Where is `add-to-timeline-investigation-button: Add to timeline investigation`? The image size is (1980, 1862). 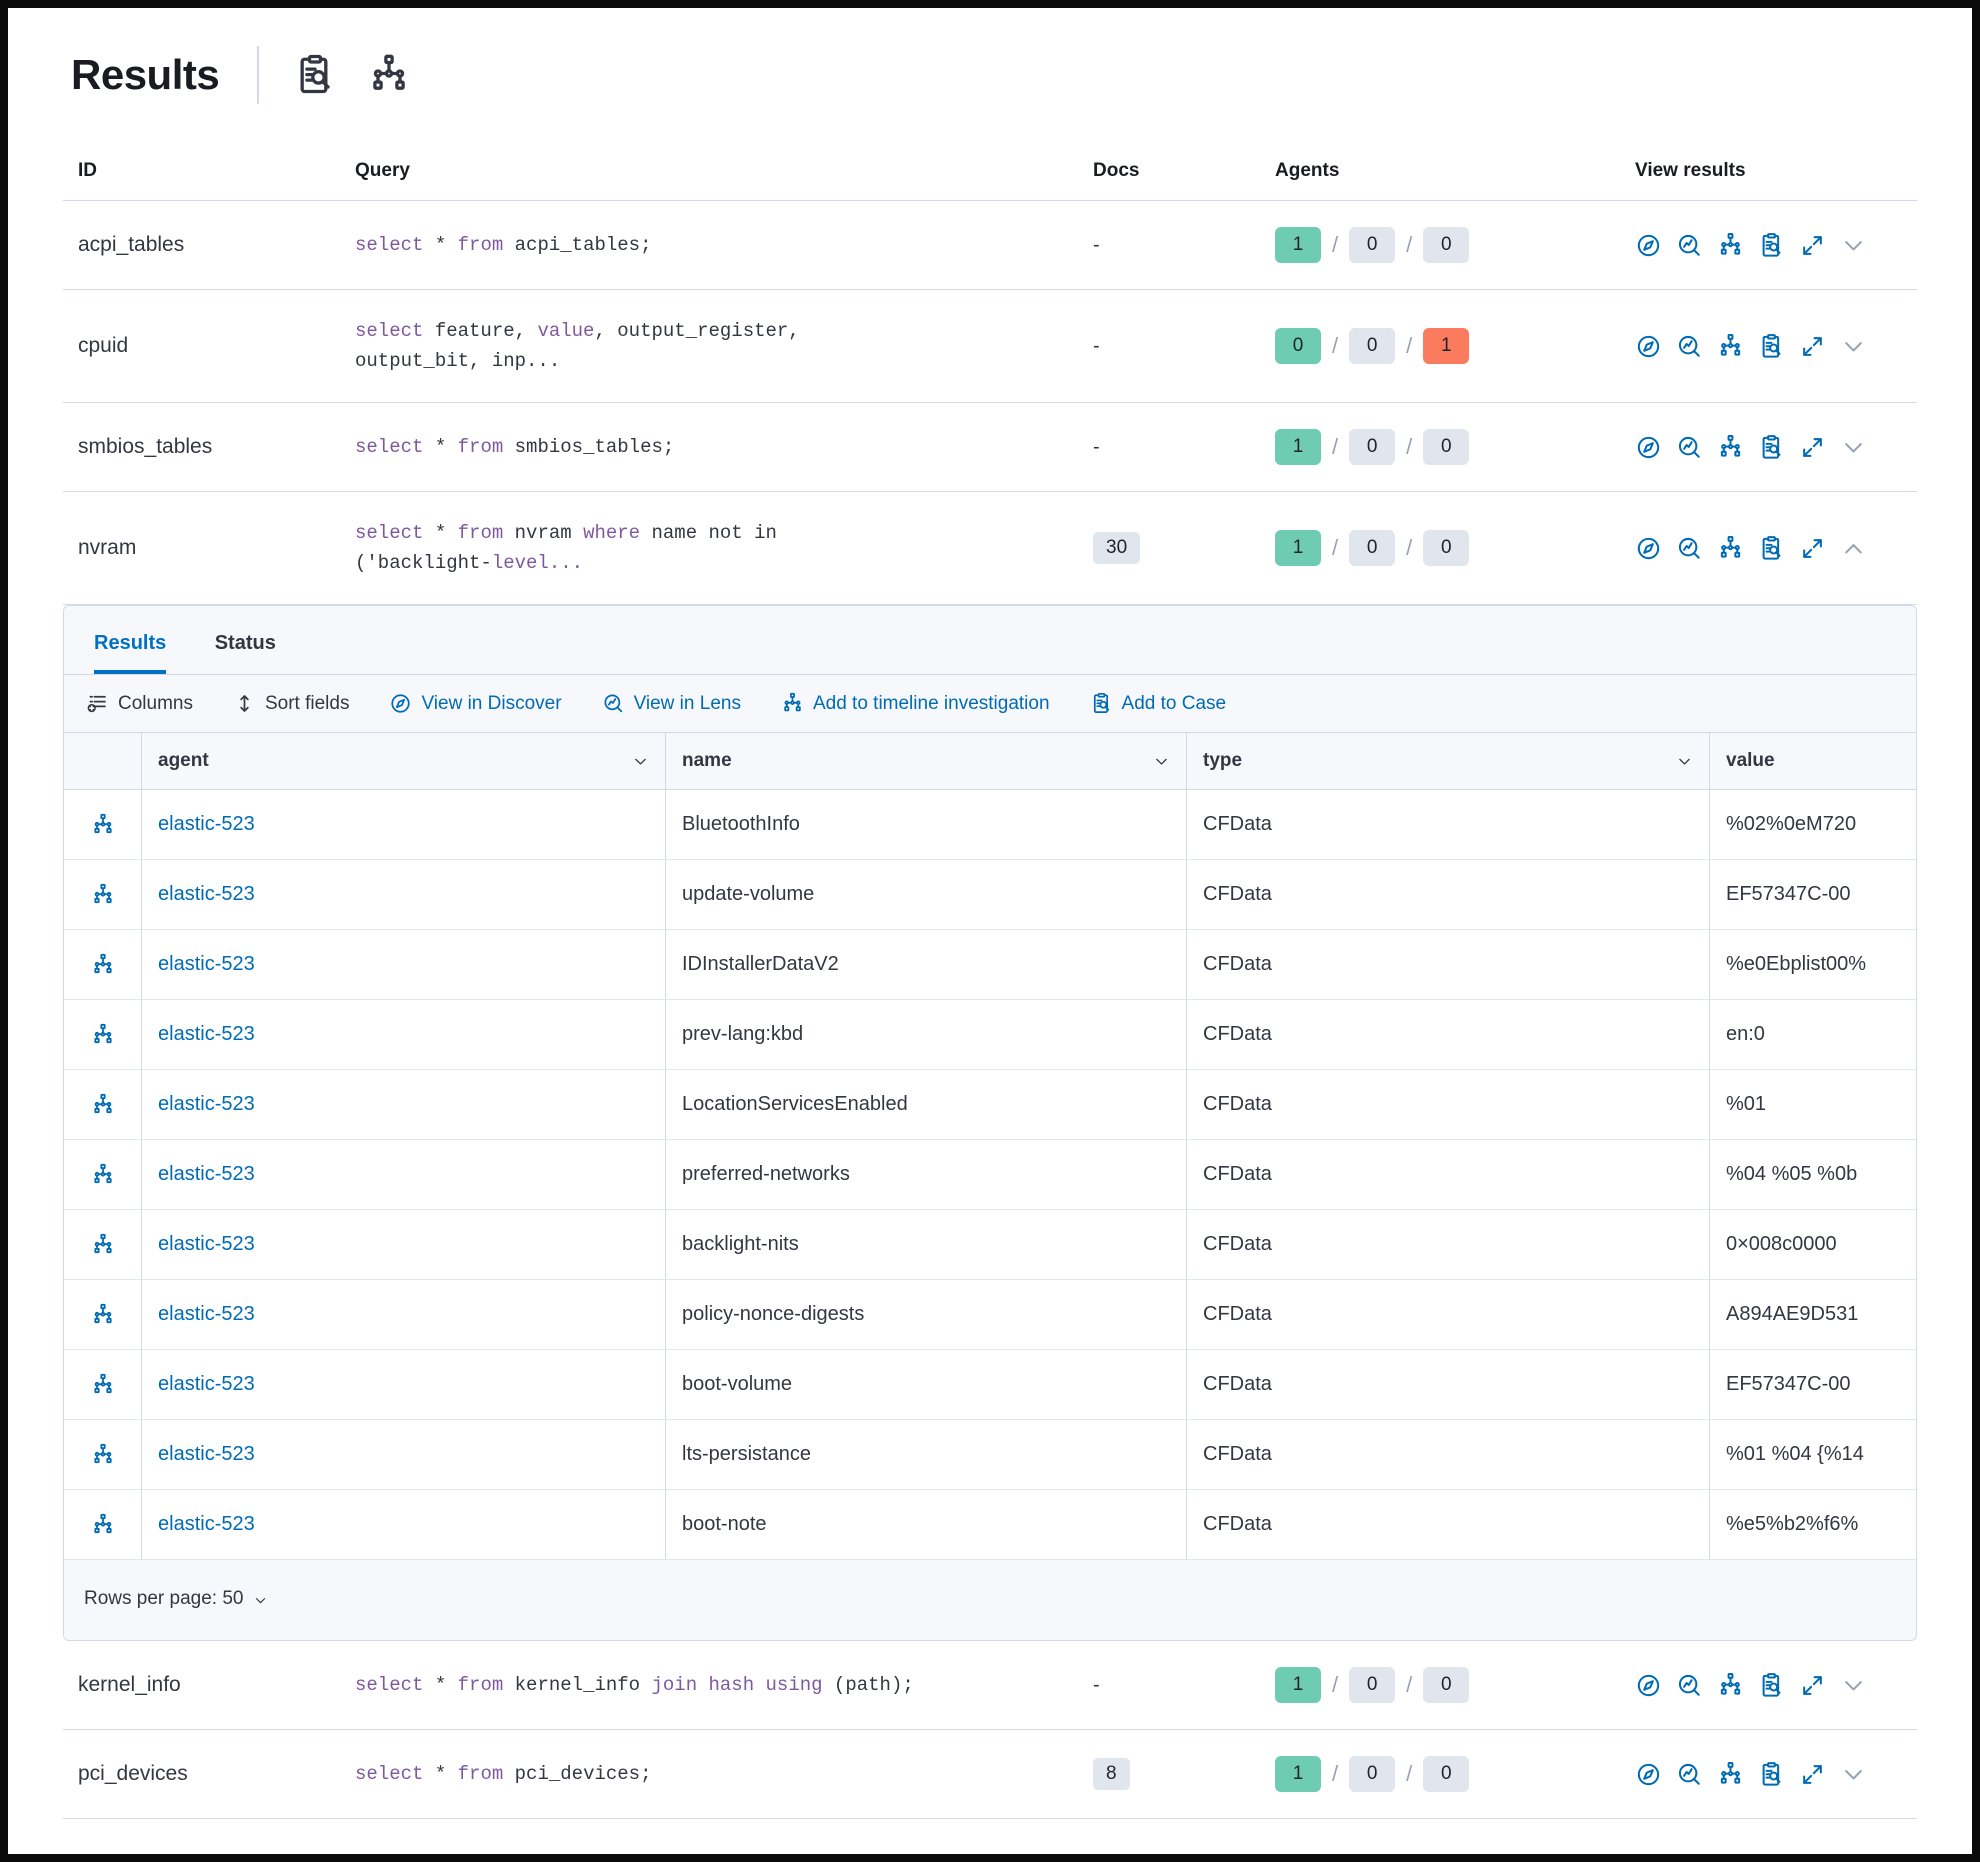 add-to-timeline-investigation-button: Add to timeline investigation is located at coordinates (915, 703).